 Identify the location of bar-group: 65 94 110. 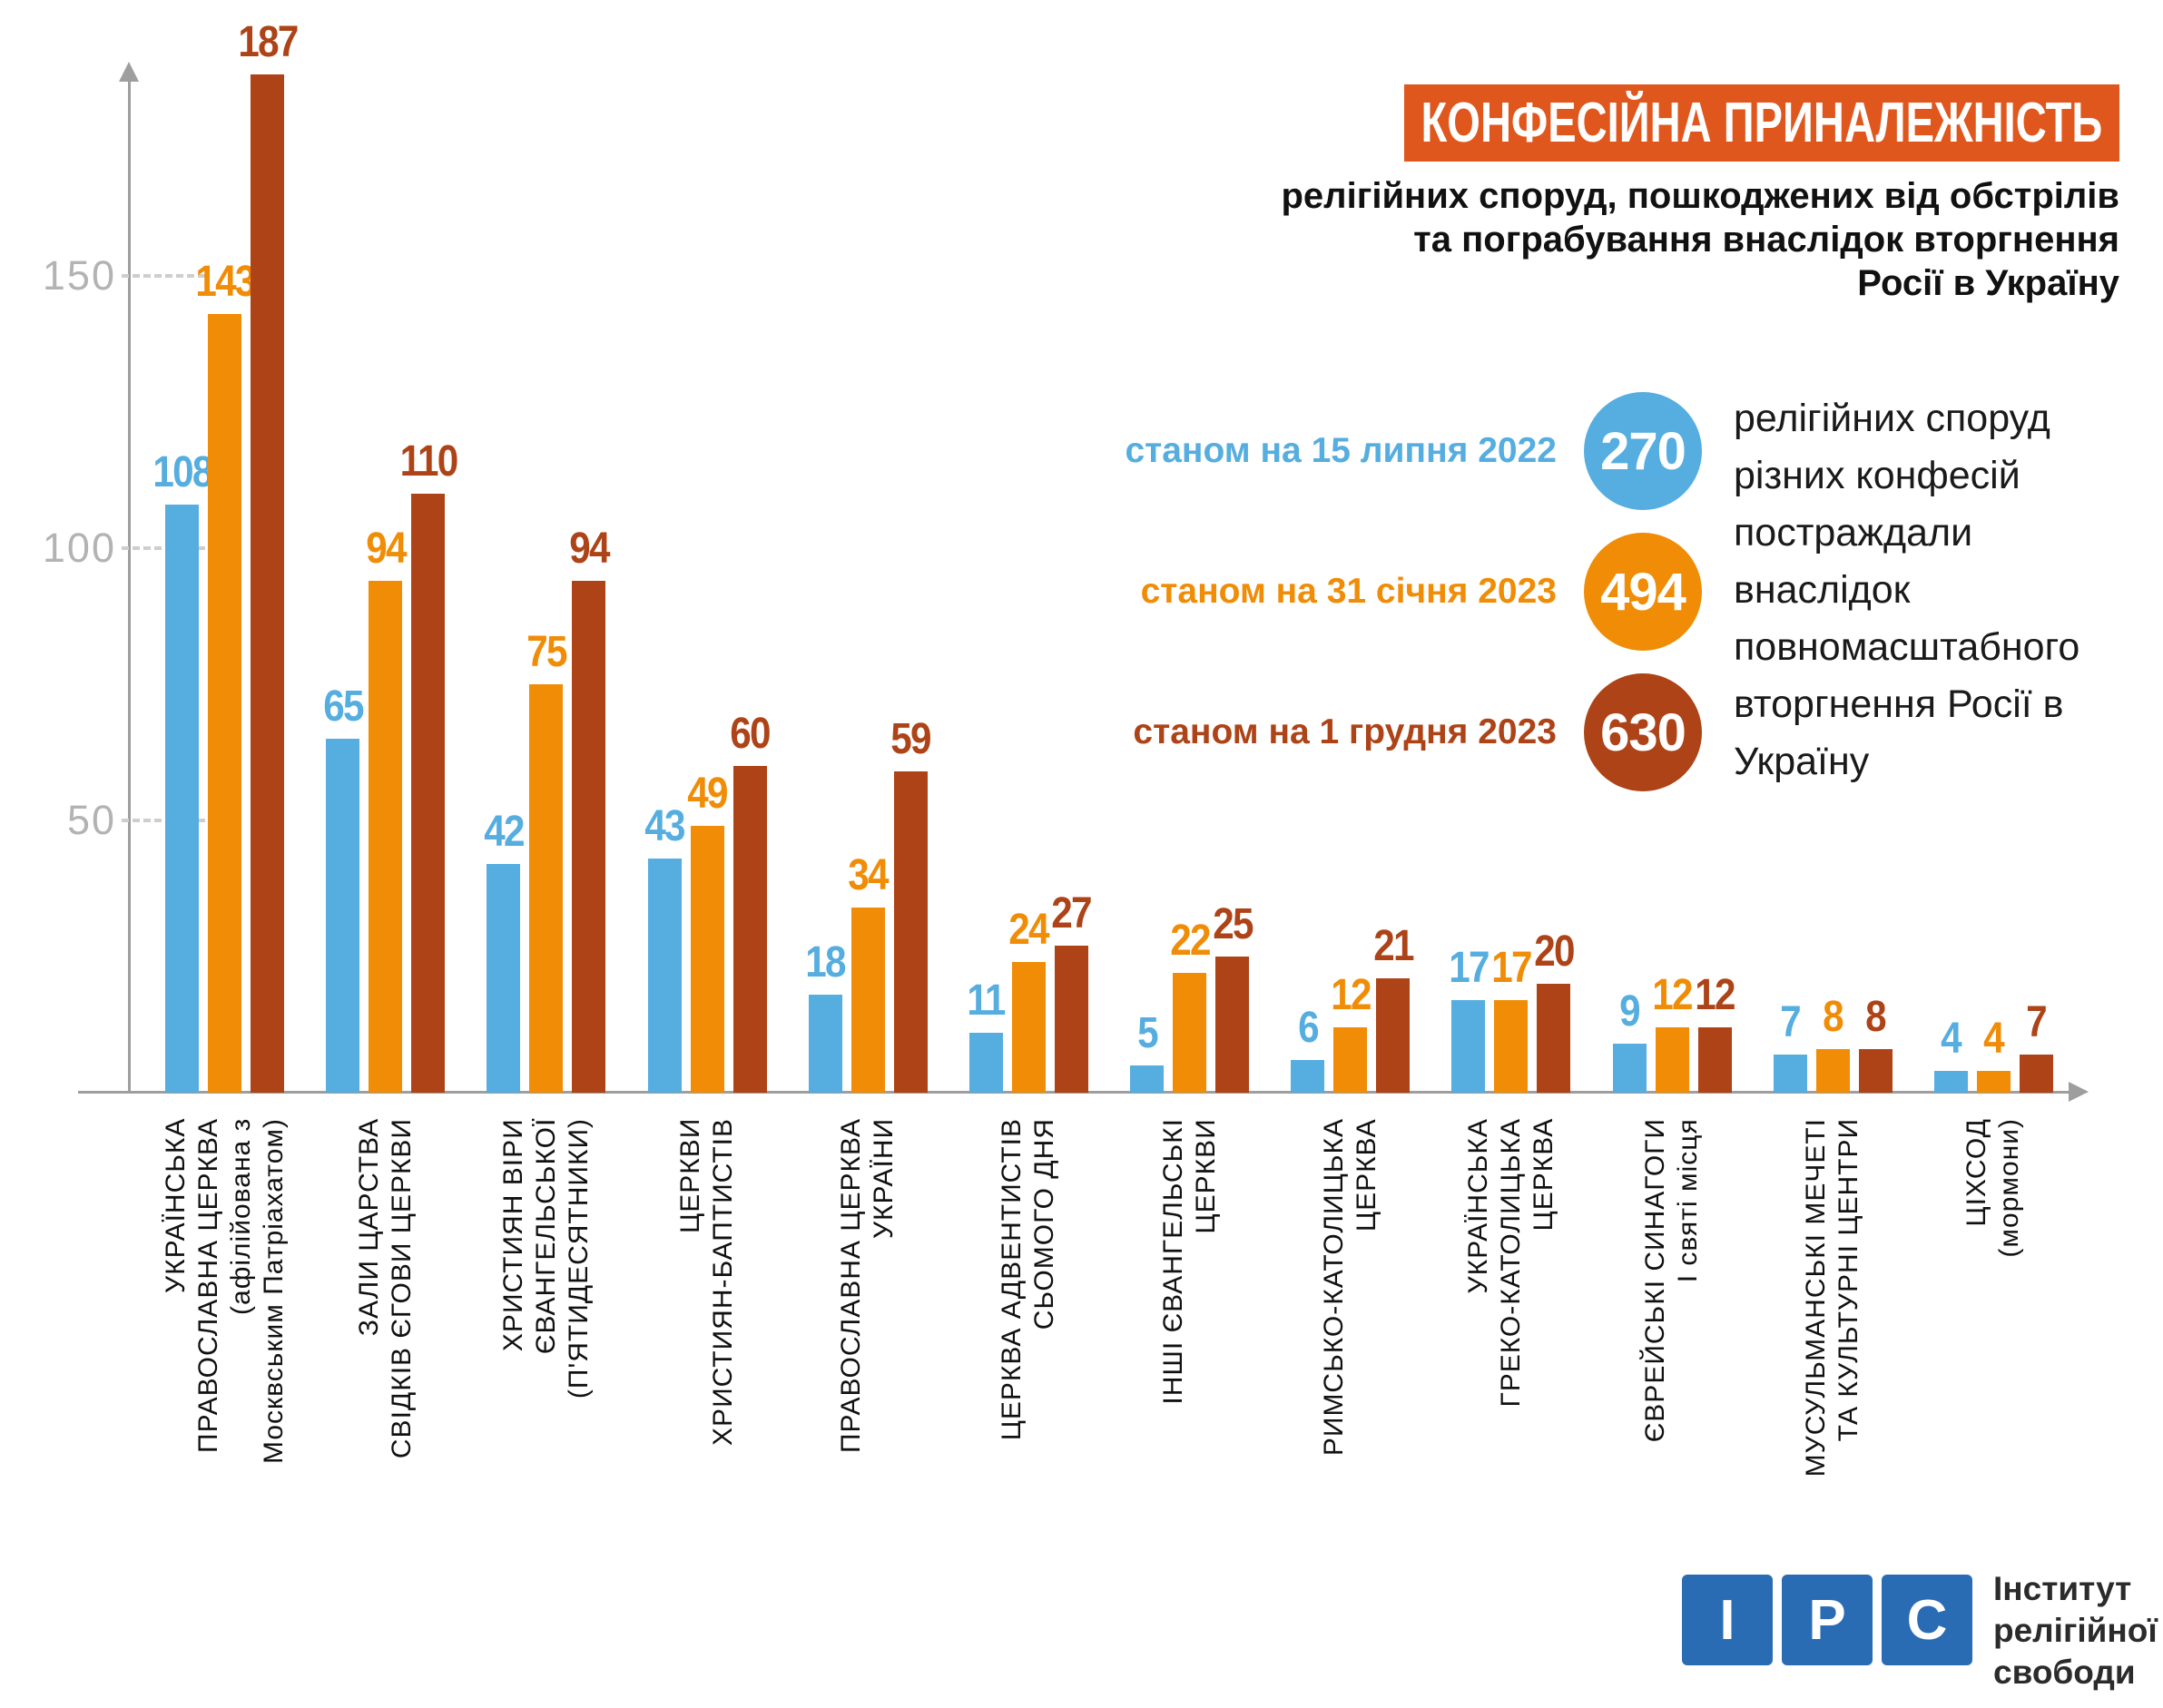
(390, 765).